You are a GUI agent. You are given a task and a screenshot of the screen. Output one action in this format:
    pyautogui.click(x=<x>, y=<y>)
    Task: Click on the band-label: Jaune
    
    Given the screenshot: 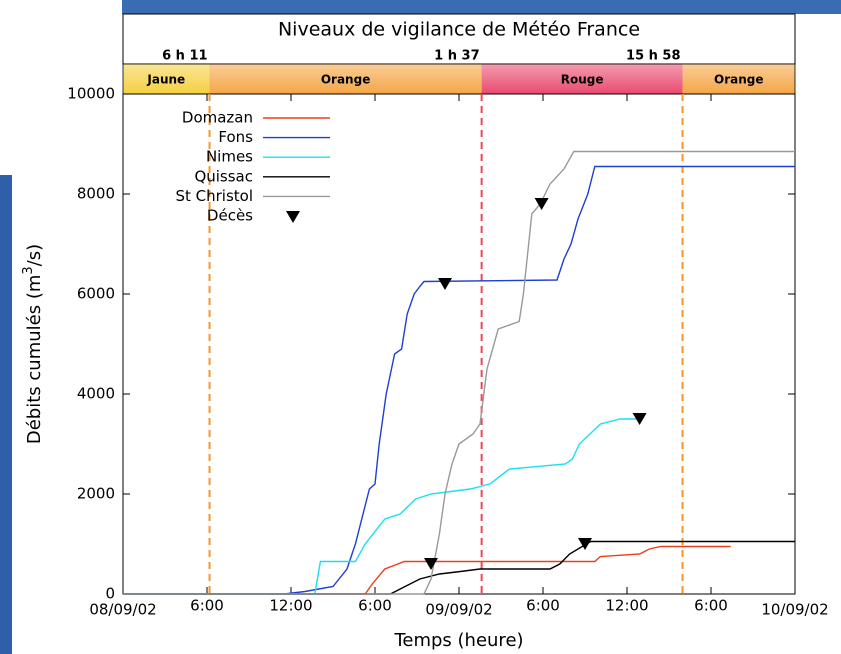 What is the action you would take?
    pyautogui.click(x=165, y=80)
    